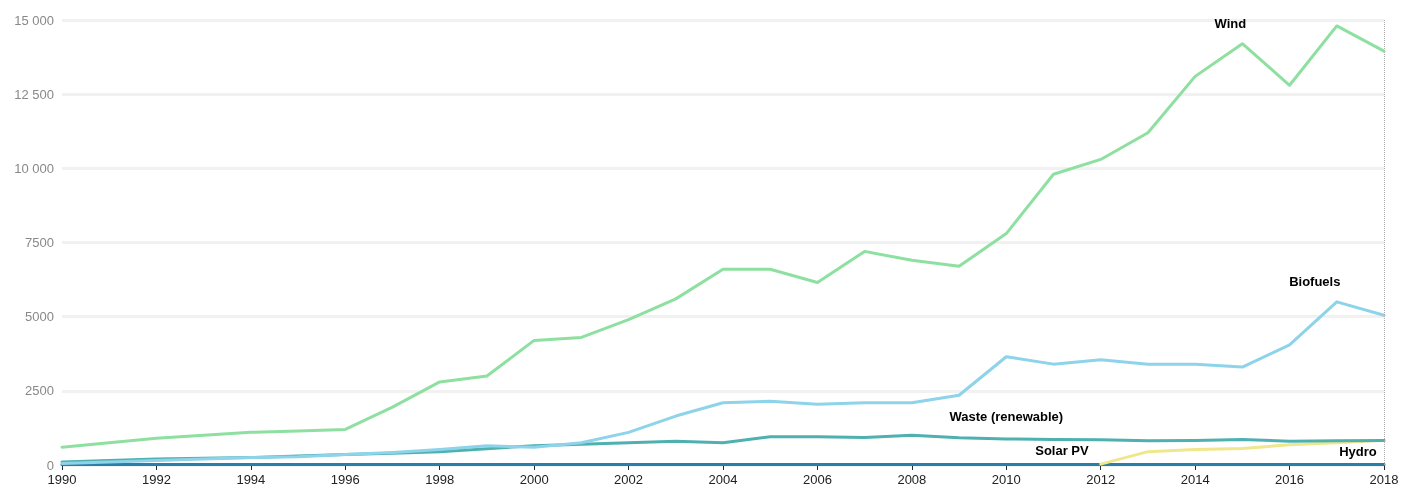  What do you see at coordinates (723, 479) in the screenshot?
I see `x-tick-label: 2004` at bounding box center [723, 479].